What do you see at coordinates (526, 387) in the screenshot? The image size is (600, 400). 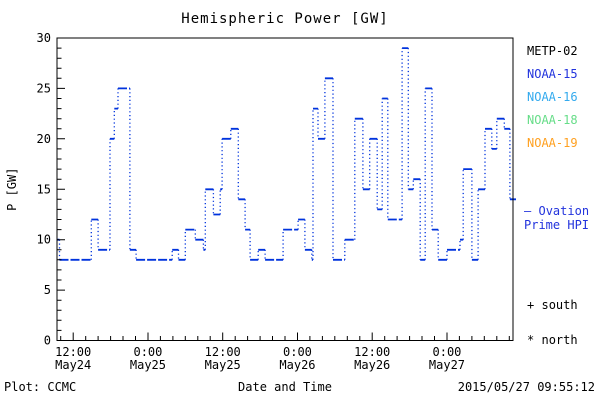 I see `plot-timestamp: 2015/05/27 09:55:12` at bounding box center [526, 387].